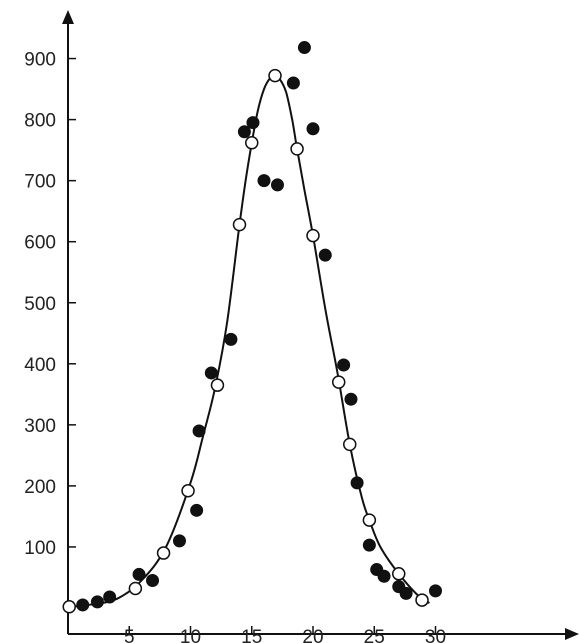 This screenshot has width=579, height=643. What do you see at coordinates (40, 182) in the screenshot?
I see `y-tick-label: 700` at bounding box center [40, 182].